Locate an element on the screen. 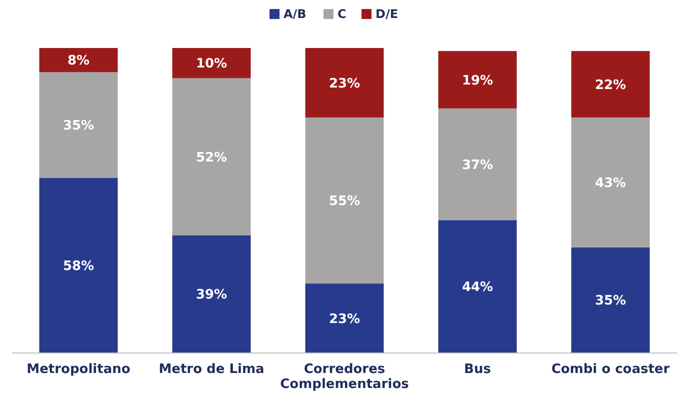 This screenshot has width=685, height=401. data-label: 8% is located at coordinates (78, 61).